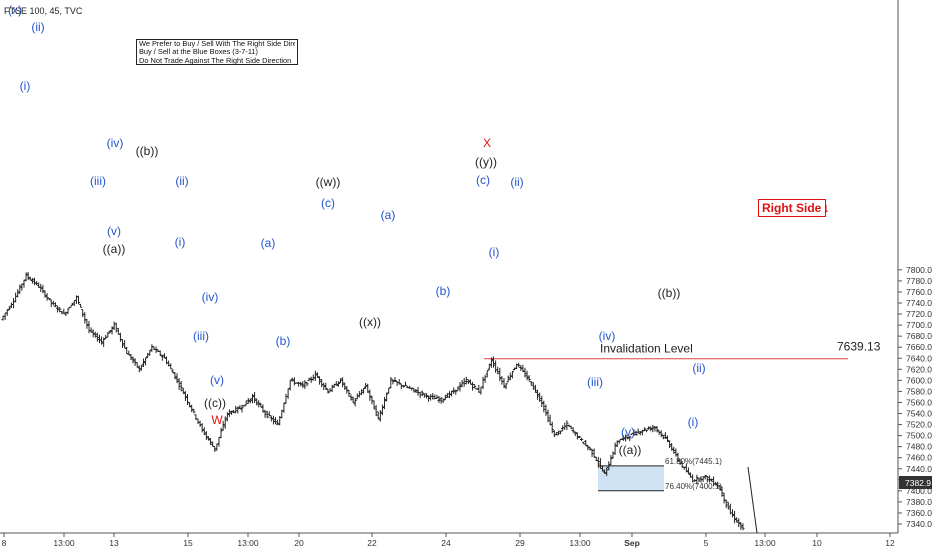 The height and width of the screenshot is (550, 932). What do you see at coordinates (632, 543) in the screenshot?
I see `x-tick-label: Sep` at bounding box center [632, 543].